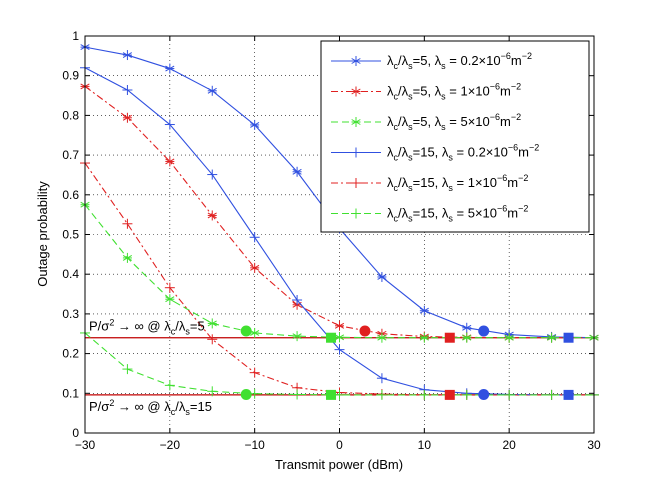 The width and height of the screenshot is (654, 485). I want to click on legend-label: λc/λs=5, λs = 1×10−6m−2, so click(454, 92).